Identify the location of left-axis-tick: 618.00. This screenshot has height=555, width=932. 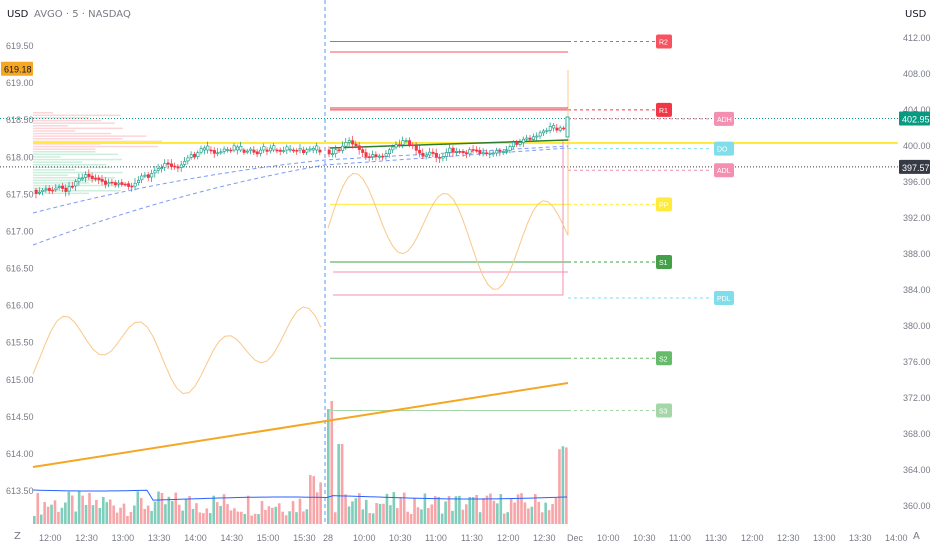
(20, 157).